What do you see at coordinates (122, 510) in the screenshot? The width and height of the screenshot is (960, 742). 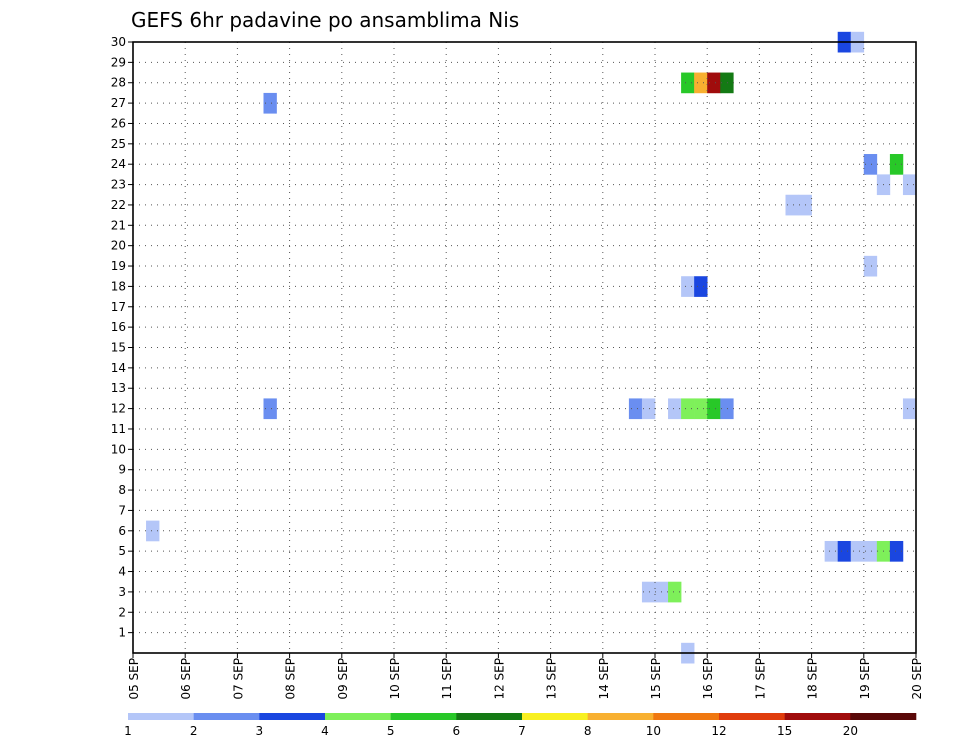 I see `y-tick-label: 7` at bounding box center [122, 510].